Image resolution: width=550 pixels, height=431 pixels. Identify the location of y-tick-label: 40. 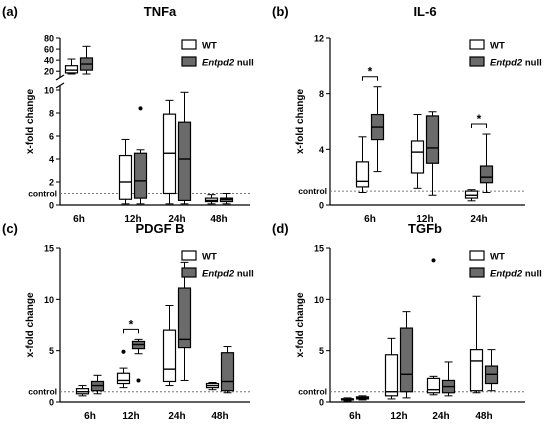
(49, 61).